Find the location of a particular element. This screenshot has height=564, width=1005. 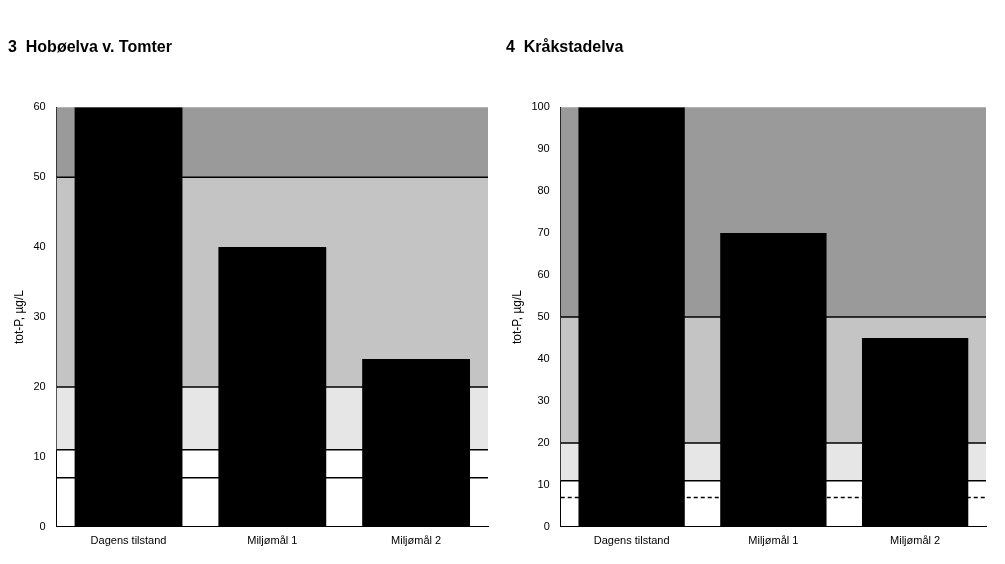

y-tick-label: 100 is located at coordinates (540, 106).